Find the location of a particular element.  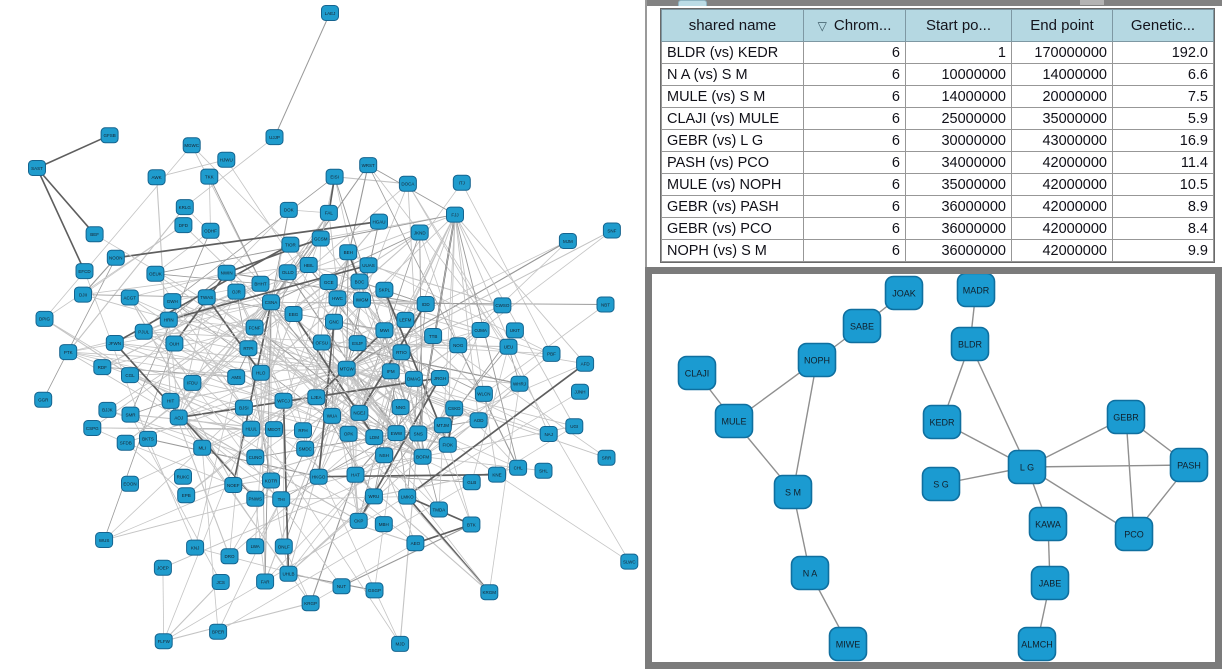

table-row: MULE (vs) NOPH 6 35000000 42000000 10.5 is located at coordinates (937, 184).